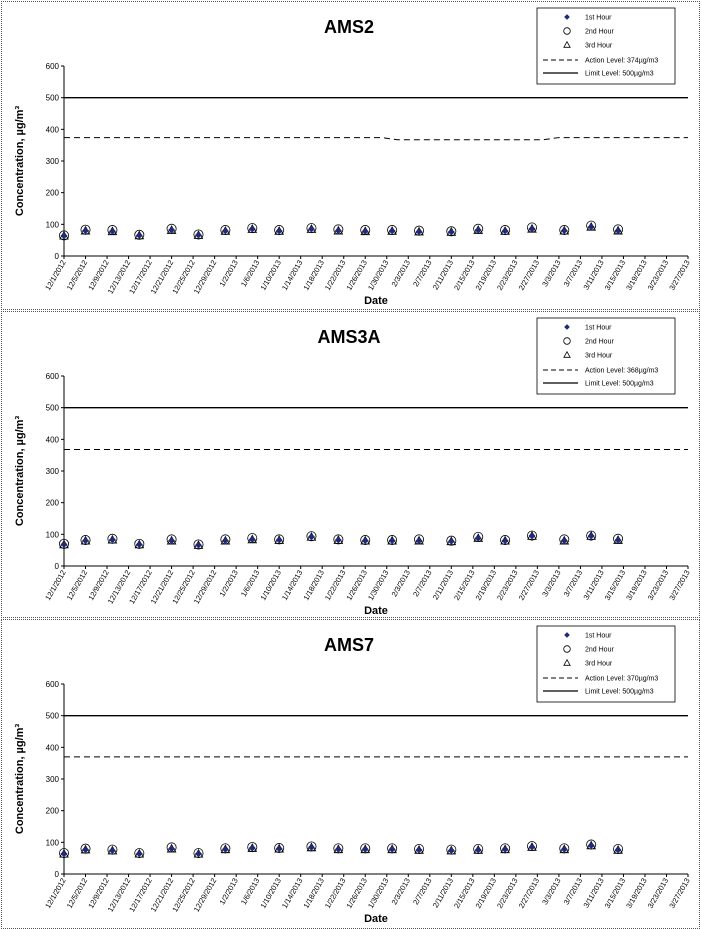 This screenshot has height=930, width=702. What do you see at coordinates (348, 337) in the screenshot?
I see `chart-title: AMS3A` at bounding box center [348, 337].